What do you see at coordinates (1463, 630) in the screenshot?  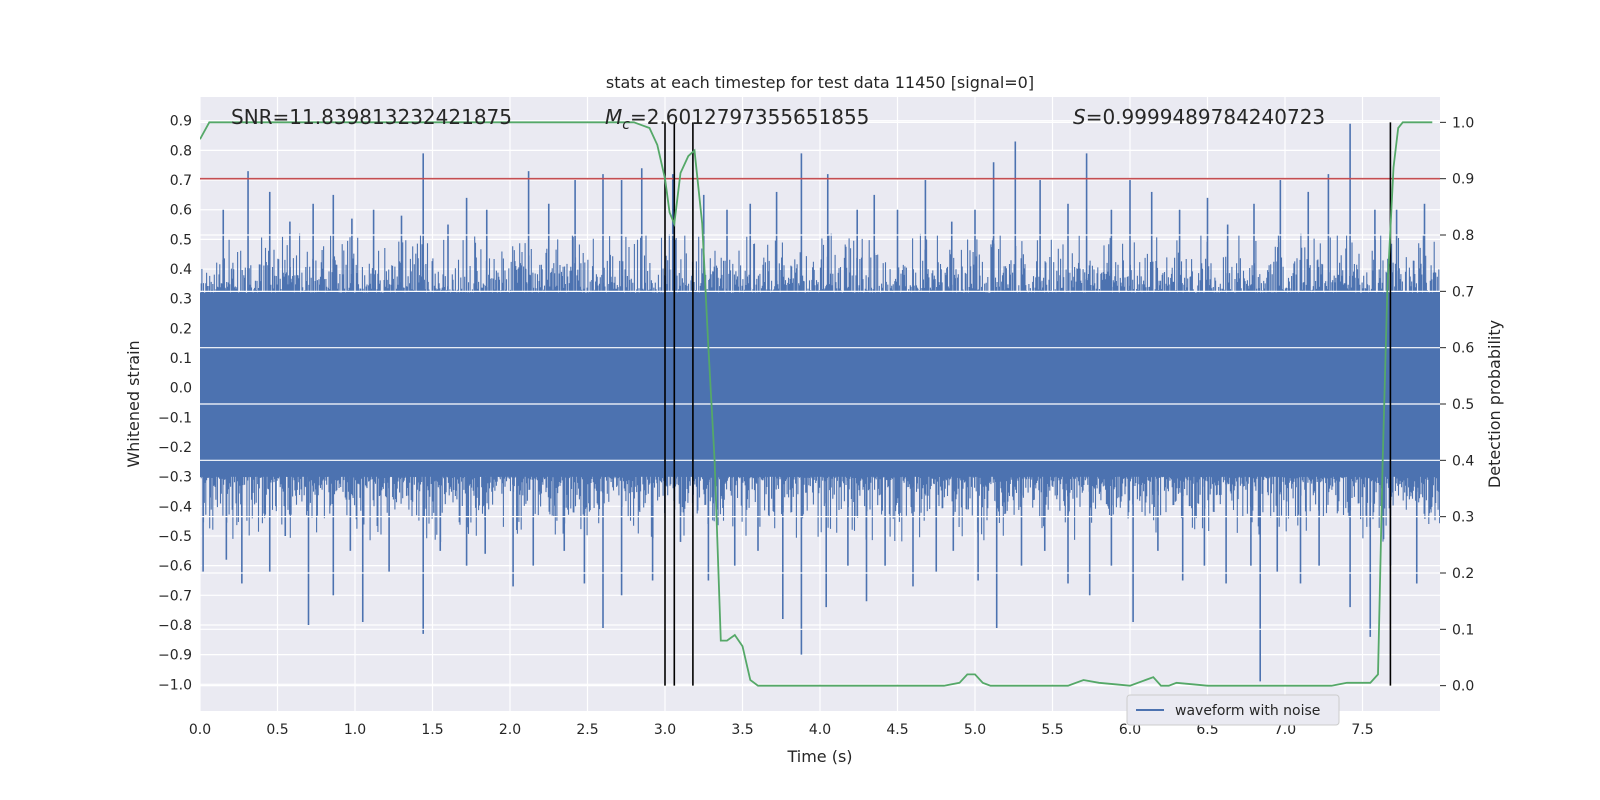 I see `y-right-tick-label: 0.1` at bounding box center [1463, 630].